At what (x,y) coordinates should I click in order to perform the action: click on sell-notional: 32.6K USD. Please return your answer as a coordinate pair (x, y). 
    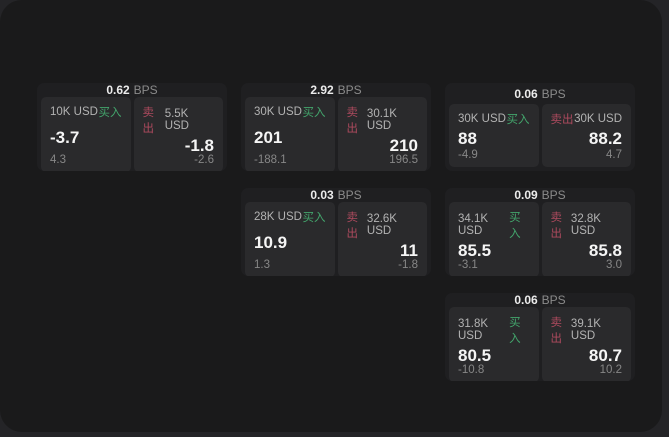
    Looking at the image, I should click on (381, 225).